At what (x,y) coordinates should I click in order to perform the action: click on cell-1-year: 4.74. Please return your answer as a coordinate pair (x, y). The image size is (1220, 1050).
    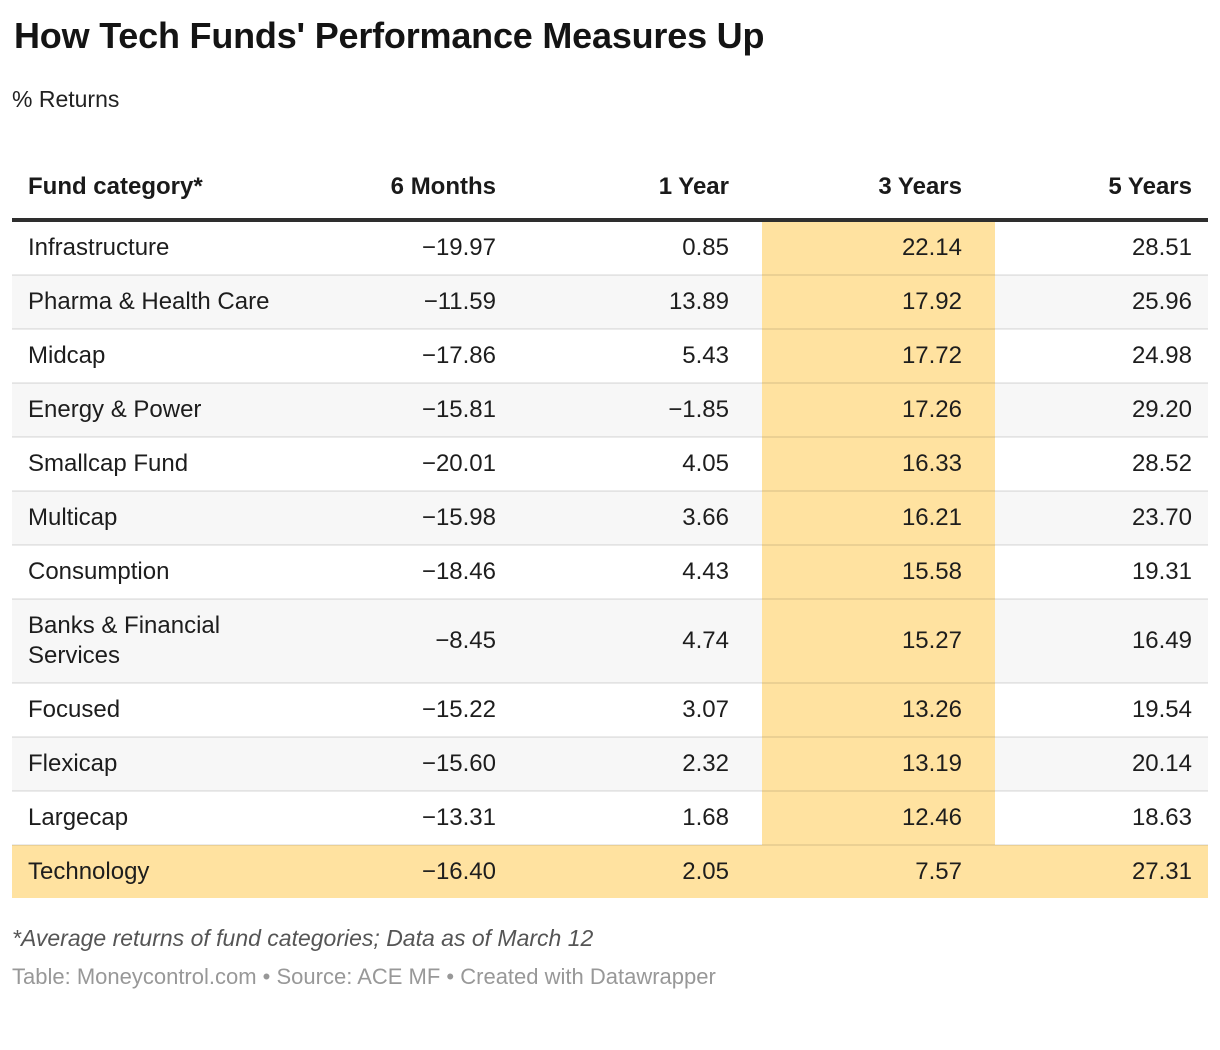
    Looking at the image, I should click on (645, 640).